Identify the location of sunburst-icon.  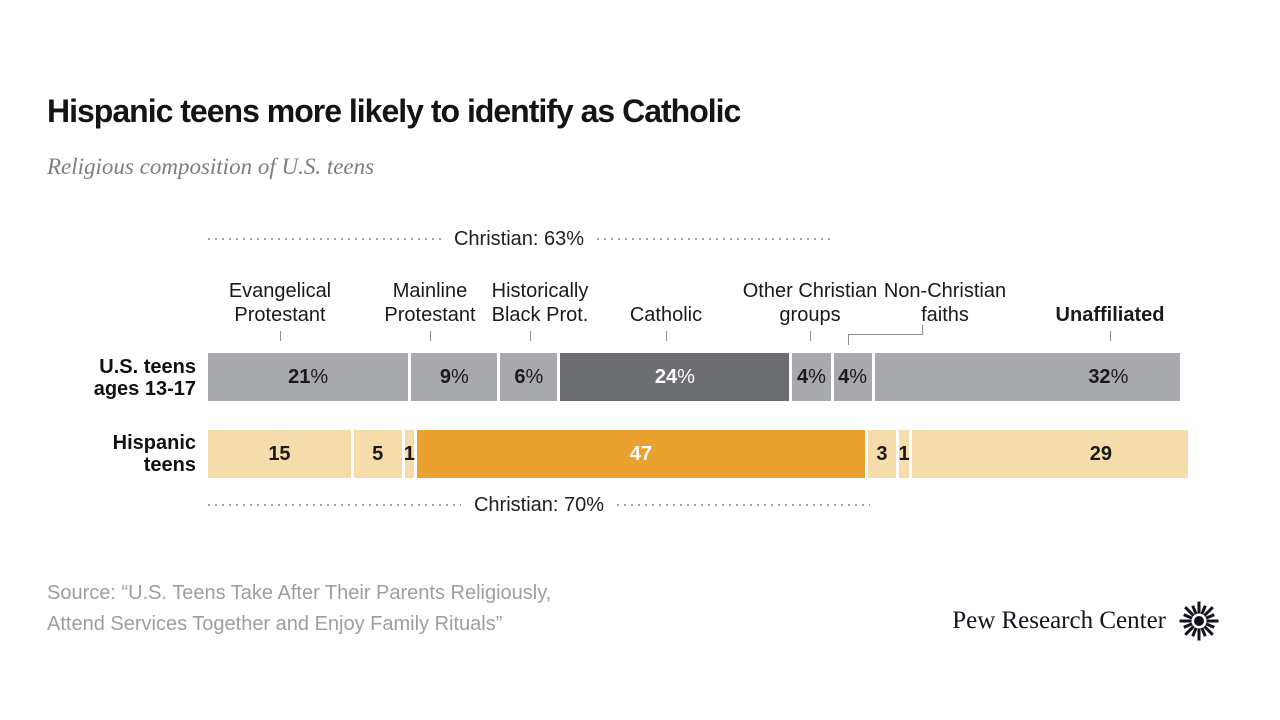
(1199, 621).